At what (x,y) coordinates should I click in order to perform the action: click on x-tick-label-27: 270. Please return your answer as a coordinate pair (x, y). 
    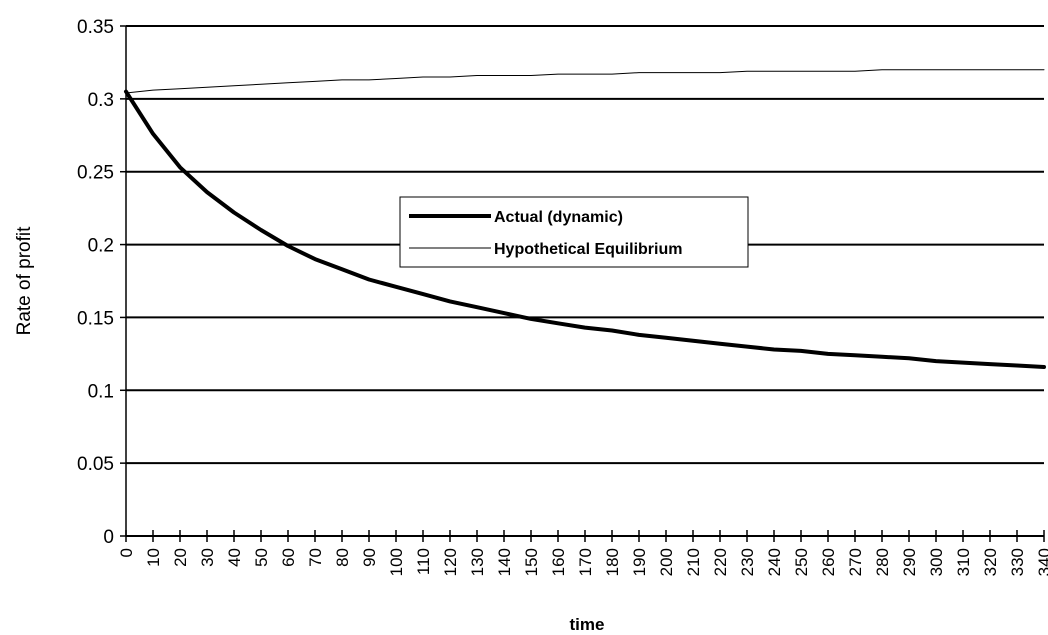
    Looking at the image, I should click on (855, 562).